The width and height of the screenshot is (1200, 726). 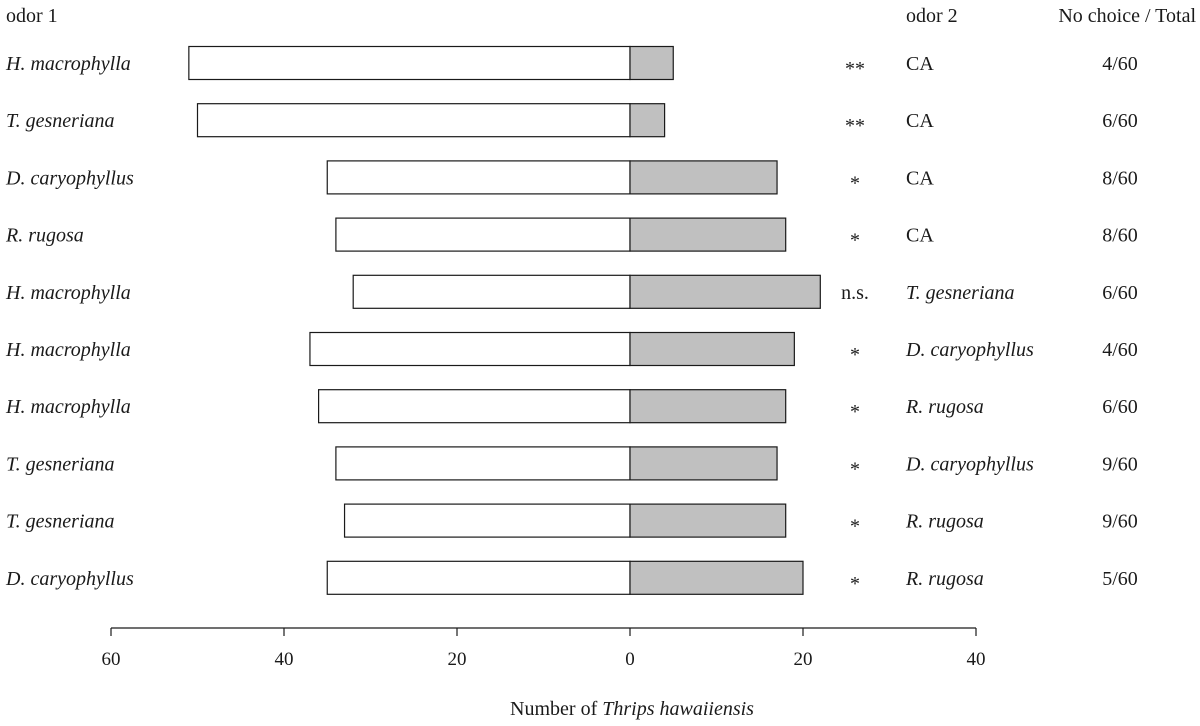 What do you see at coordinates (44, 236) in the screenshot?
I see `odor1-label: R. rugosa` at bounding box center [44, 236].